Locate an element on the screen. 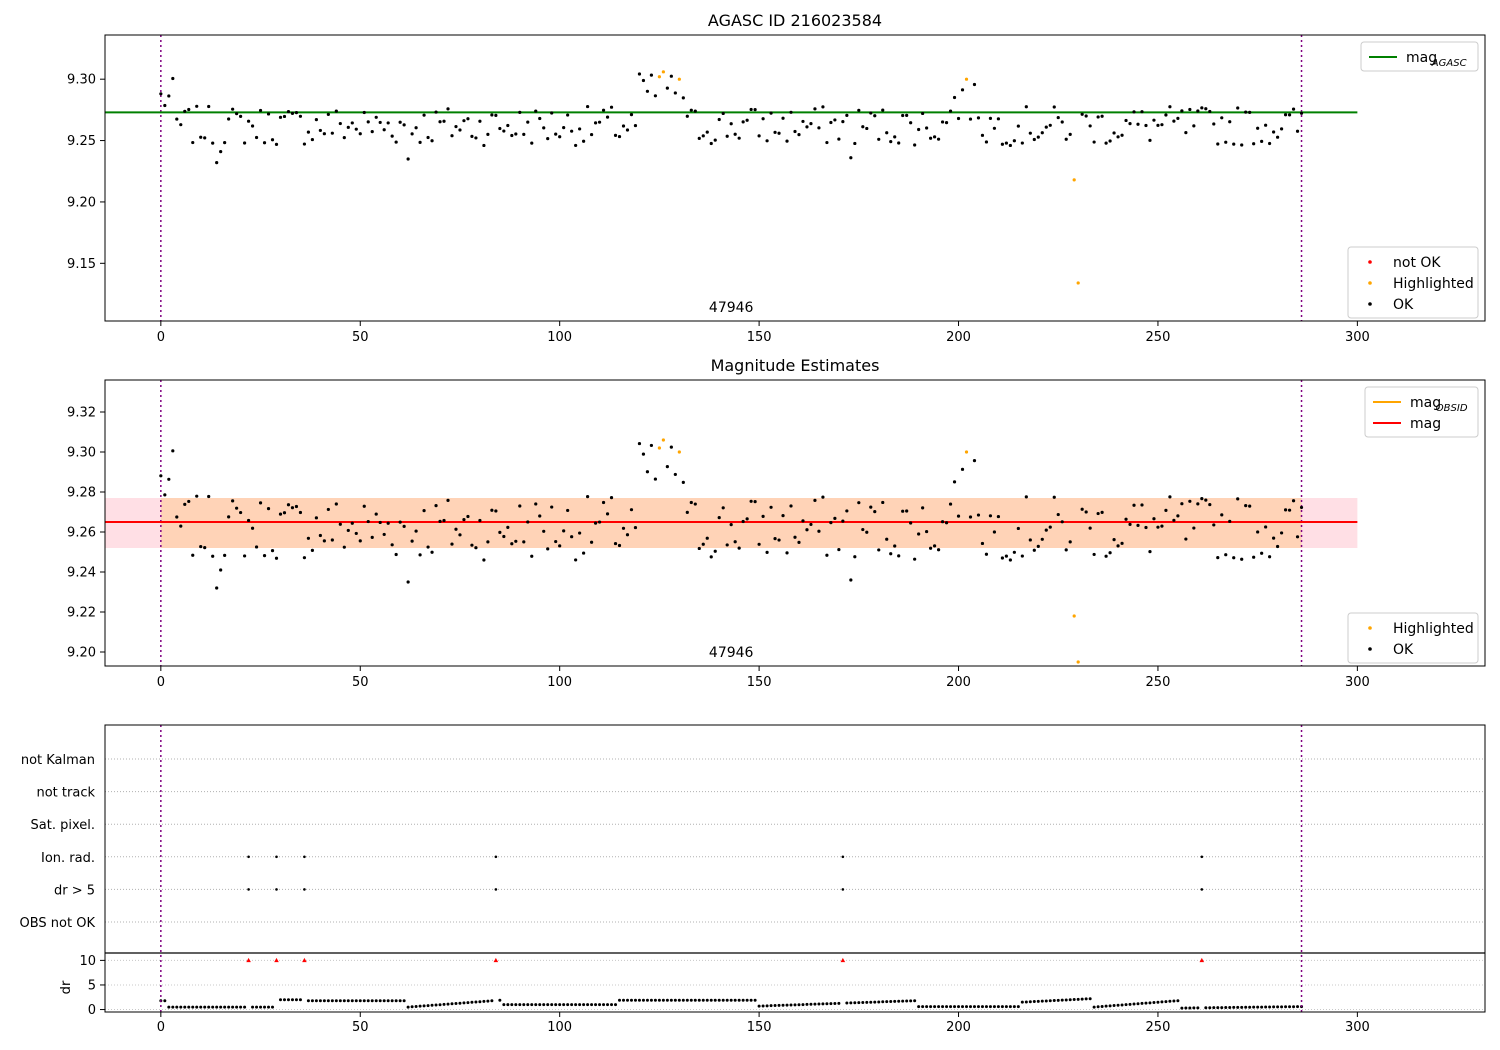 Image resolution: width=1500 pixels, height=1050 pixels. dr-outlier-marker is located at coordinates (843, 960).